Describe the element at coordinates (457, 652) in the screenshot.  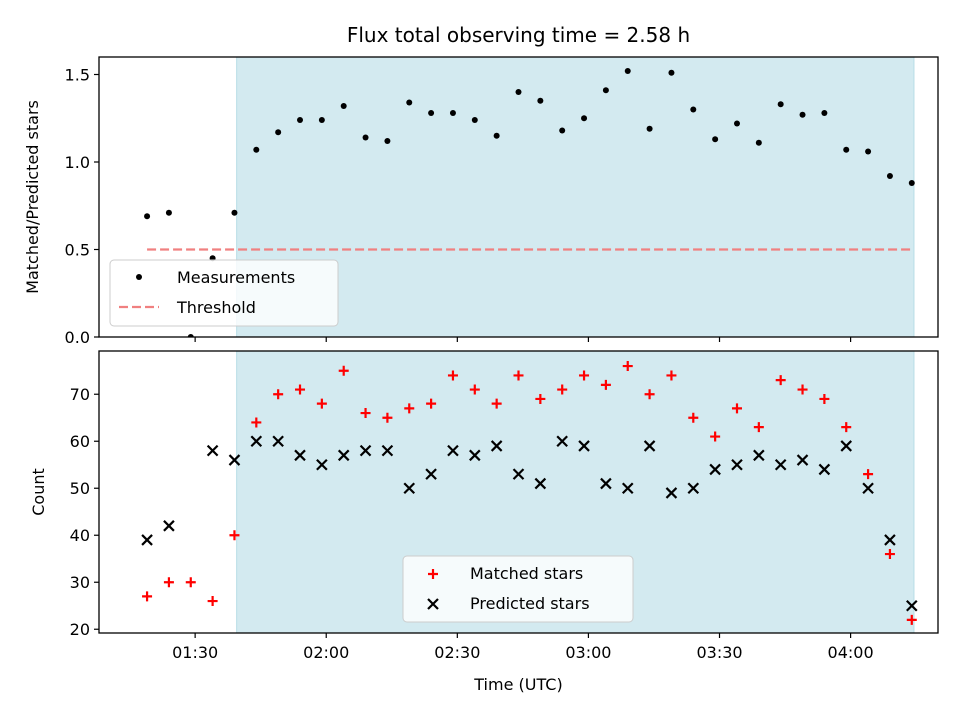
I see `x-tick-label: 02:30` at that location.